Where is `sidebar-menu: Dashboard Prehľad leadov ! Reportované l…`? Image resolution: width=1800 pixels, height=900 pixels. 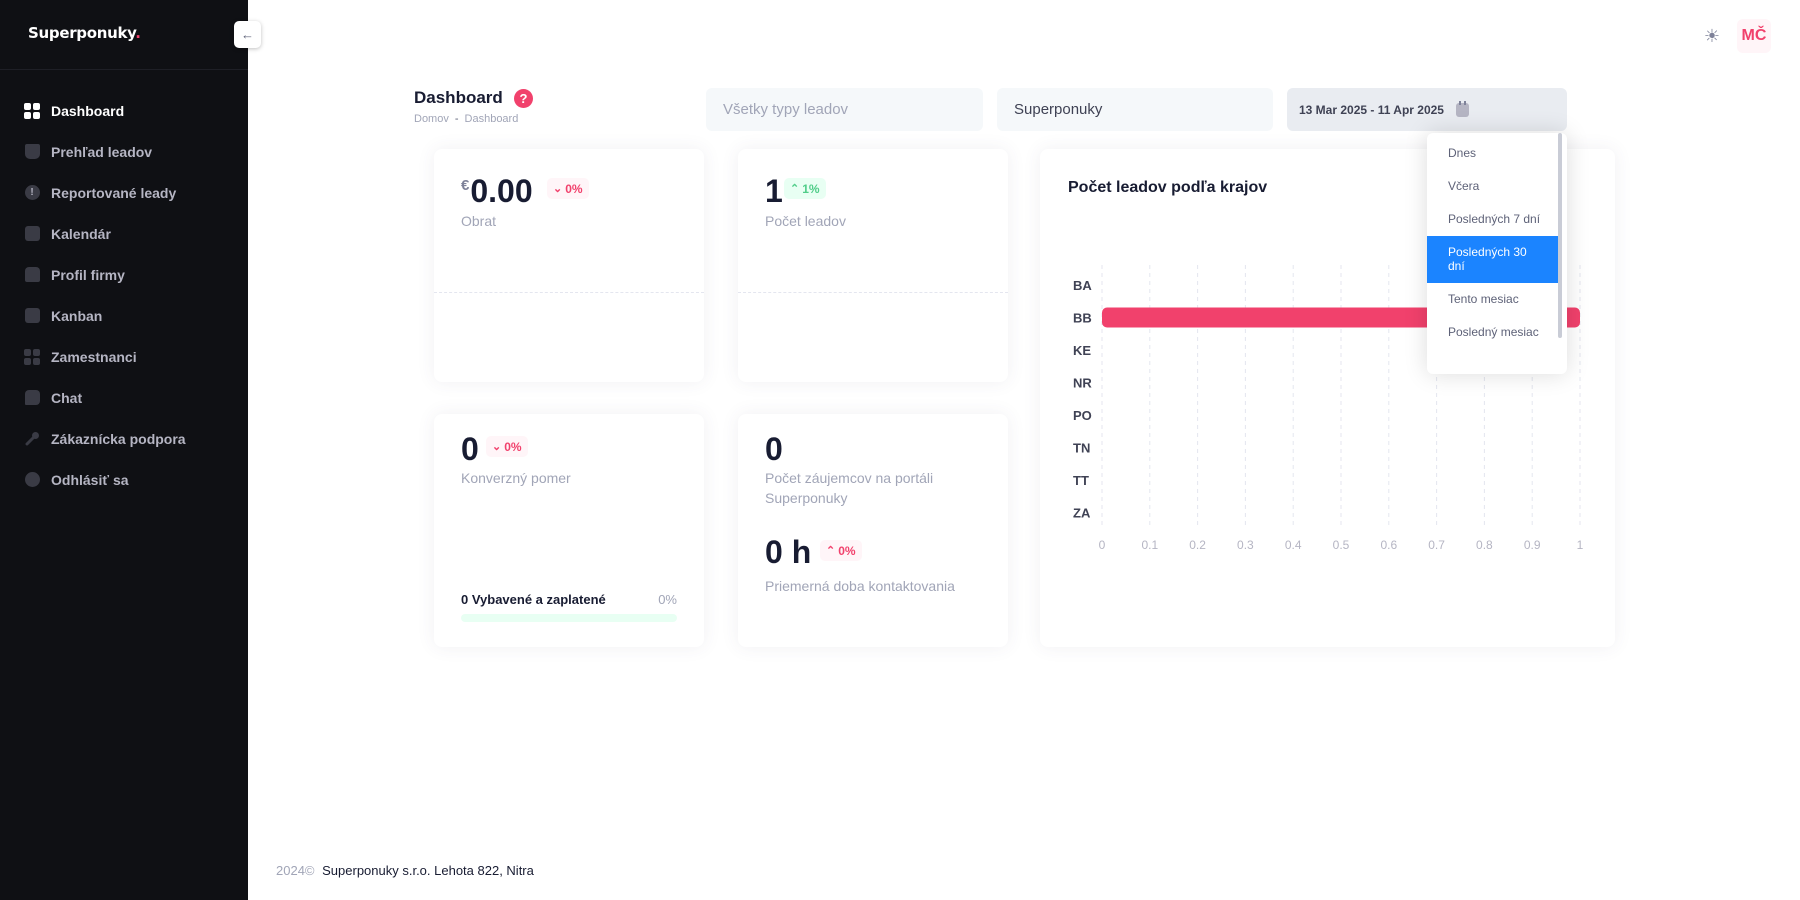 sidebar-menu: Dashboard Prehľad leadov ! Reportované l… is located at coordinates (124, 295).